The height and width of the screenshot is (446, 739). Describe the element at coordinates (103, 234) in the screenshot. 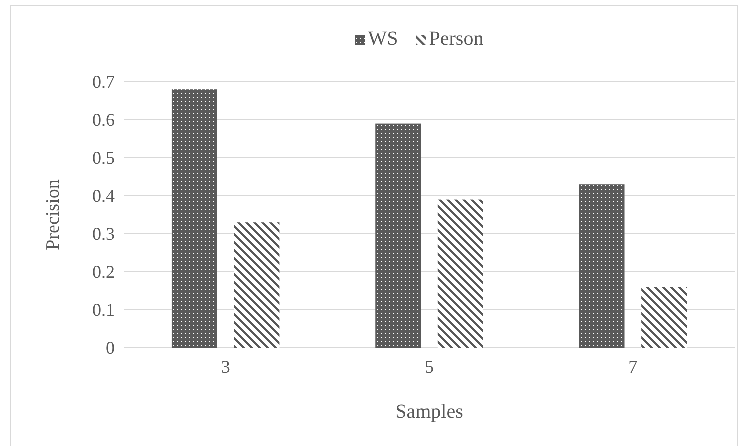

I see `y-tick-label: 0.3` at that location.